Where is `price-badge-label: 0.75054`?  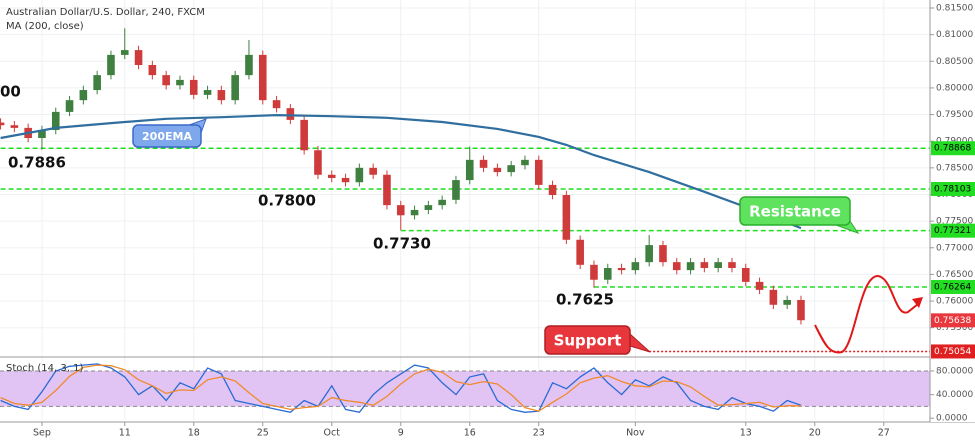 price-badge-label: 0.75054 is located at coordinates (952, 352).